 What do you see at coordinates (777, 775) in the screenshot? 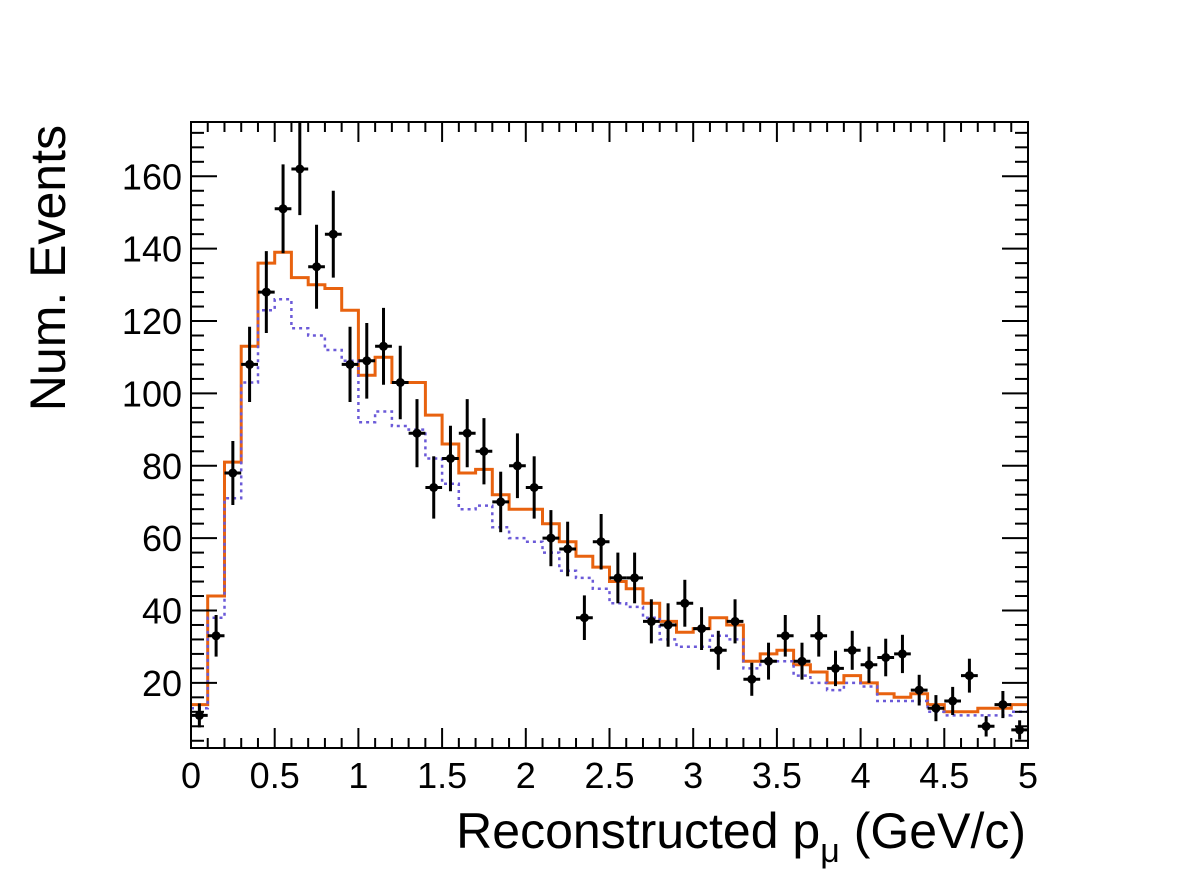
I see `x-tick-label: 3.5` at bounding box center [777, 775].